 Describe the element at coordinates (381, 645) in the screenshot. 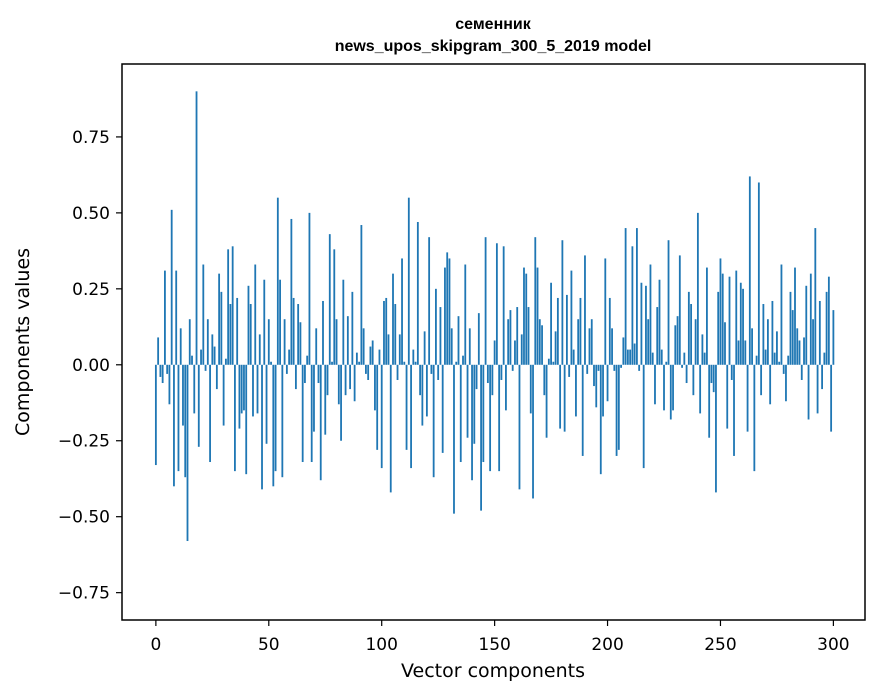

I see `x-tick-label-100: 100` at that location.